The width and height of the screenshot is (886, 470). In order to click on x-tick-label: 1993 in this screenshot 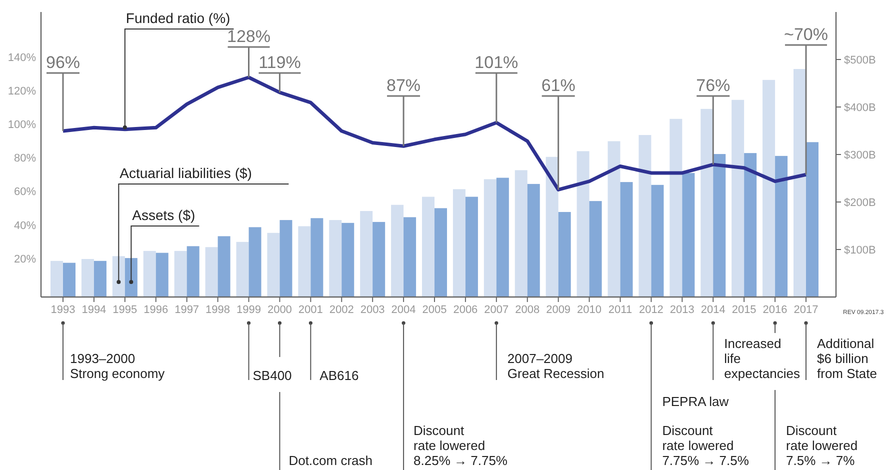, I will do `click(63, 310)`.